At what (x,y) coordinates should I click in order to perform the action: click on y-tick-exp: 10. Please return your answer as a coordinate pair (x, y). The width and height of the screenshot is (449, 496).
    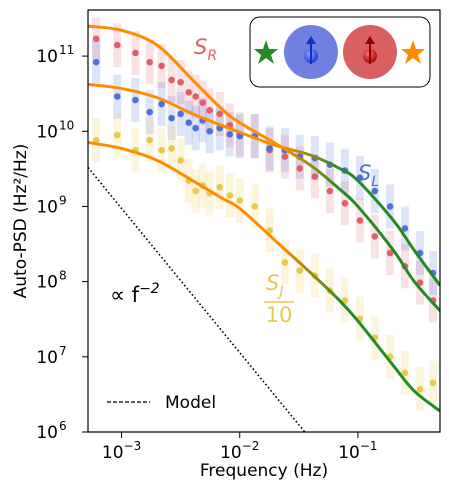
    Looking at the image, I should click on (66, 125).